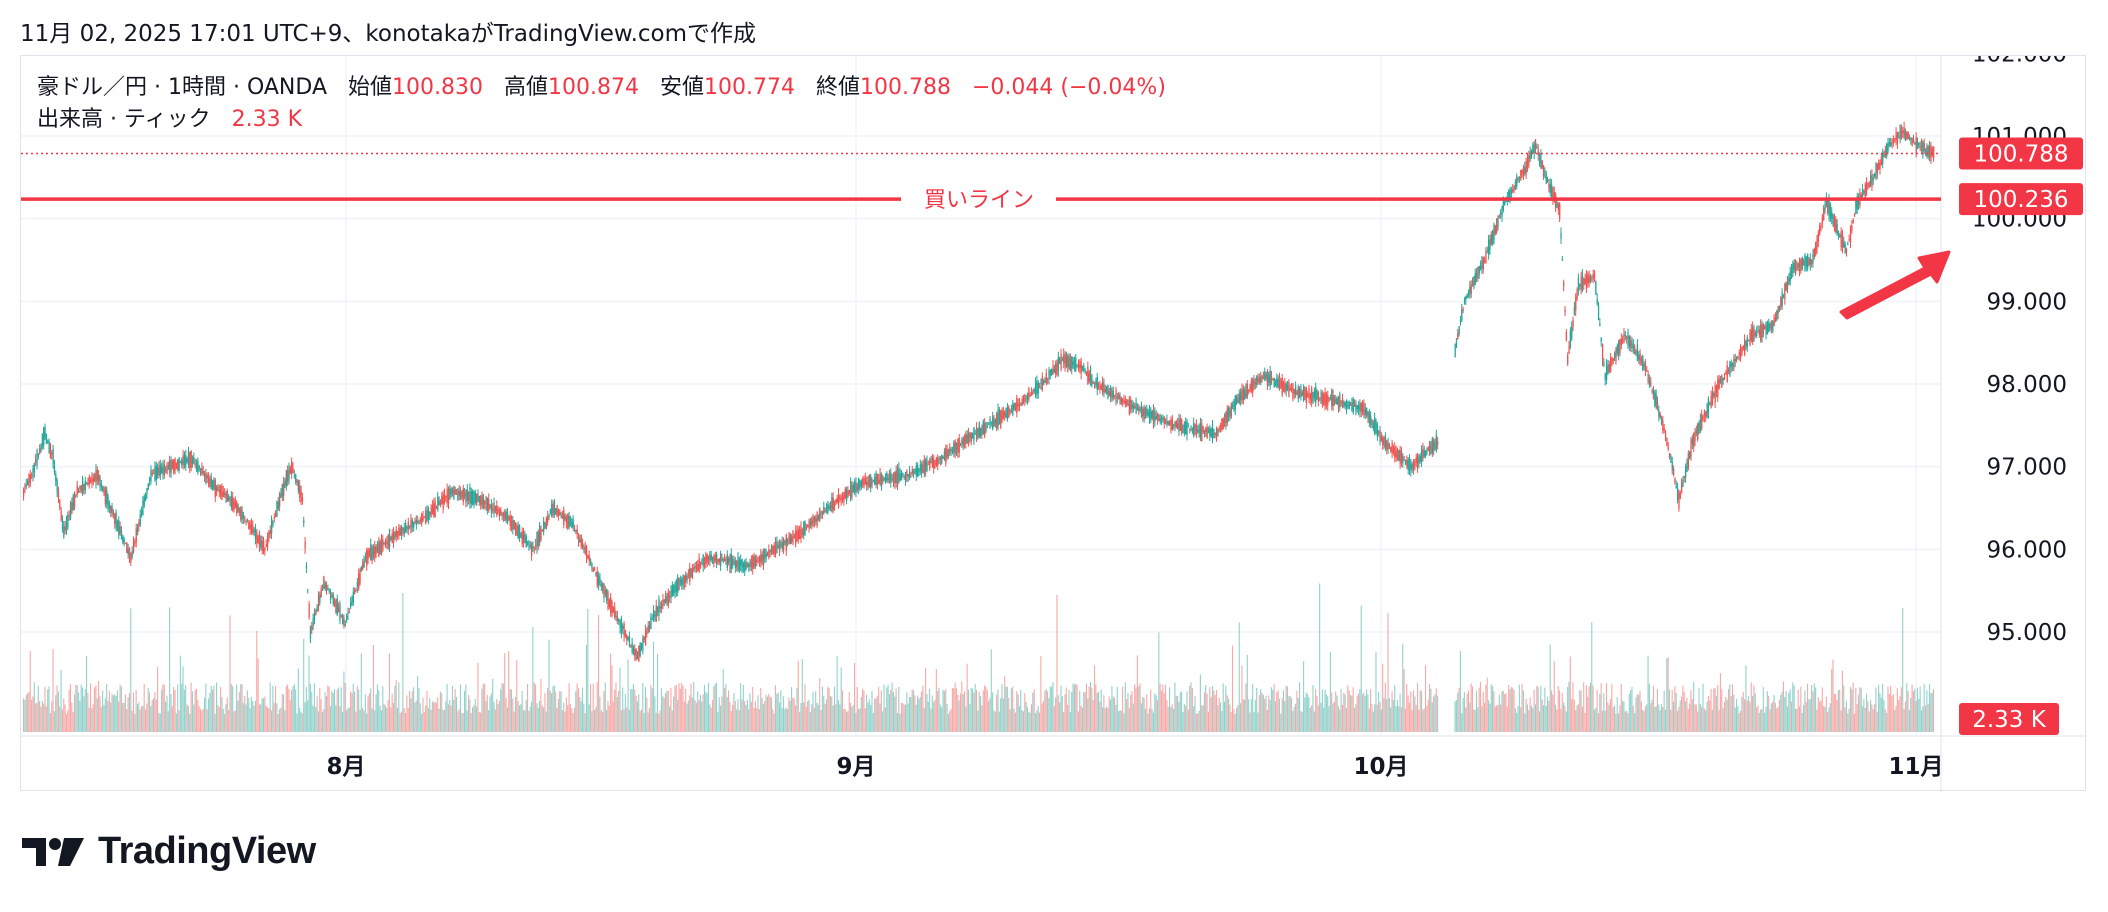  I want to click on tradingview-logo: TradingView, so click(169, 851).